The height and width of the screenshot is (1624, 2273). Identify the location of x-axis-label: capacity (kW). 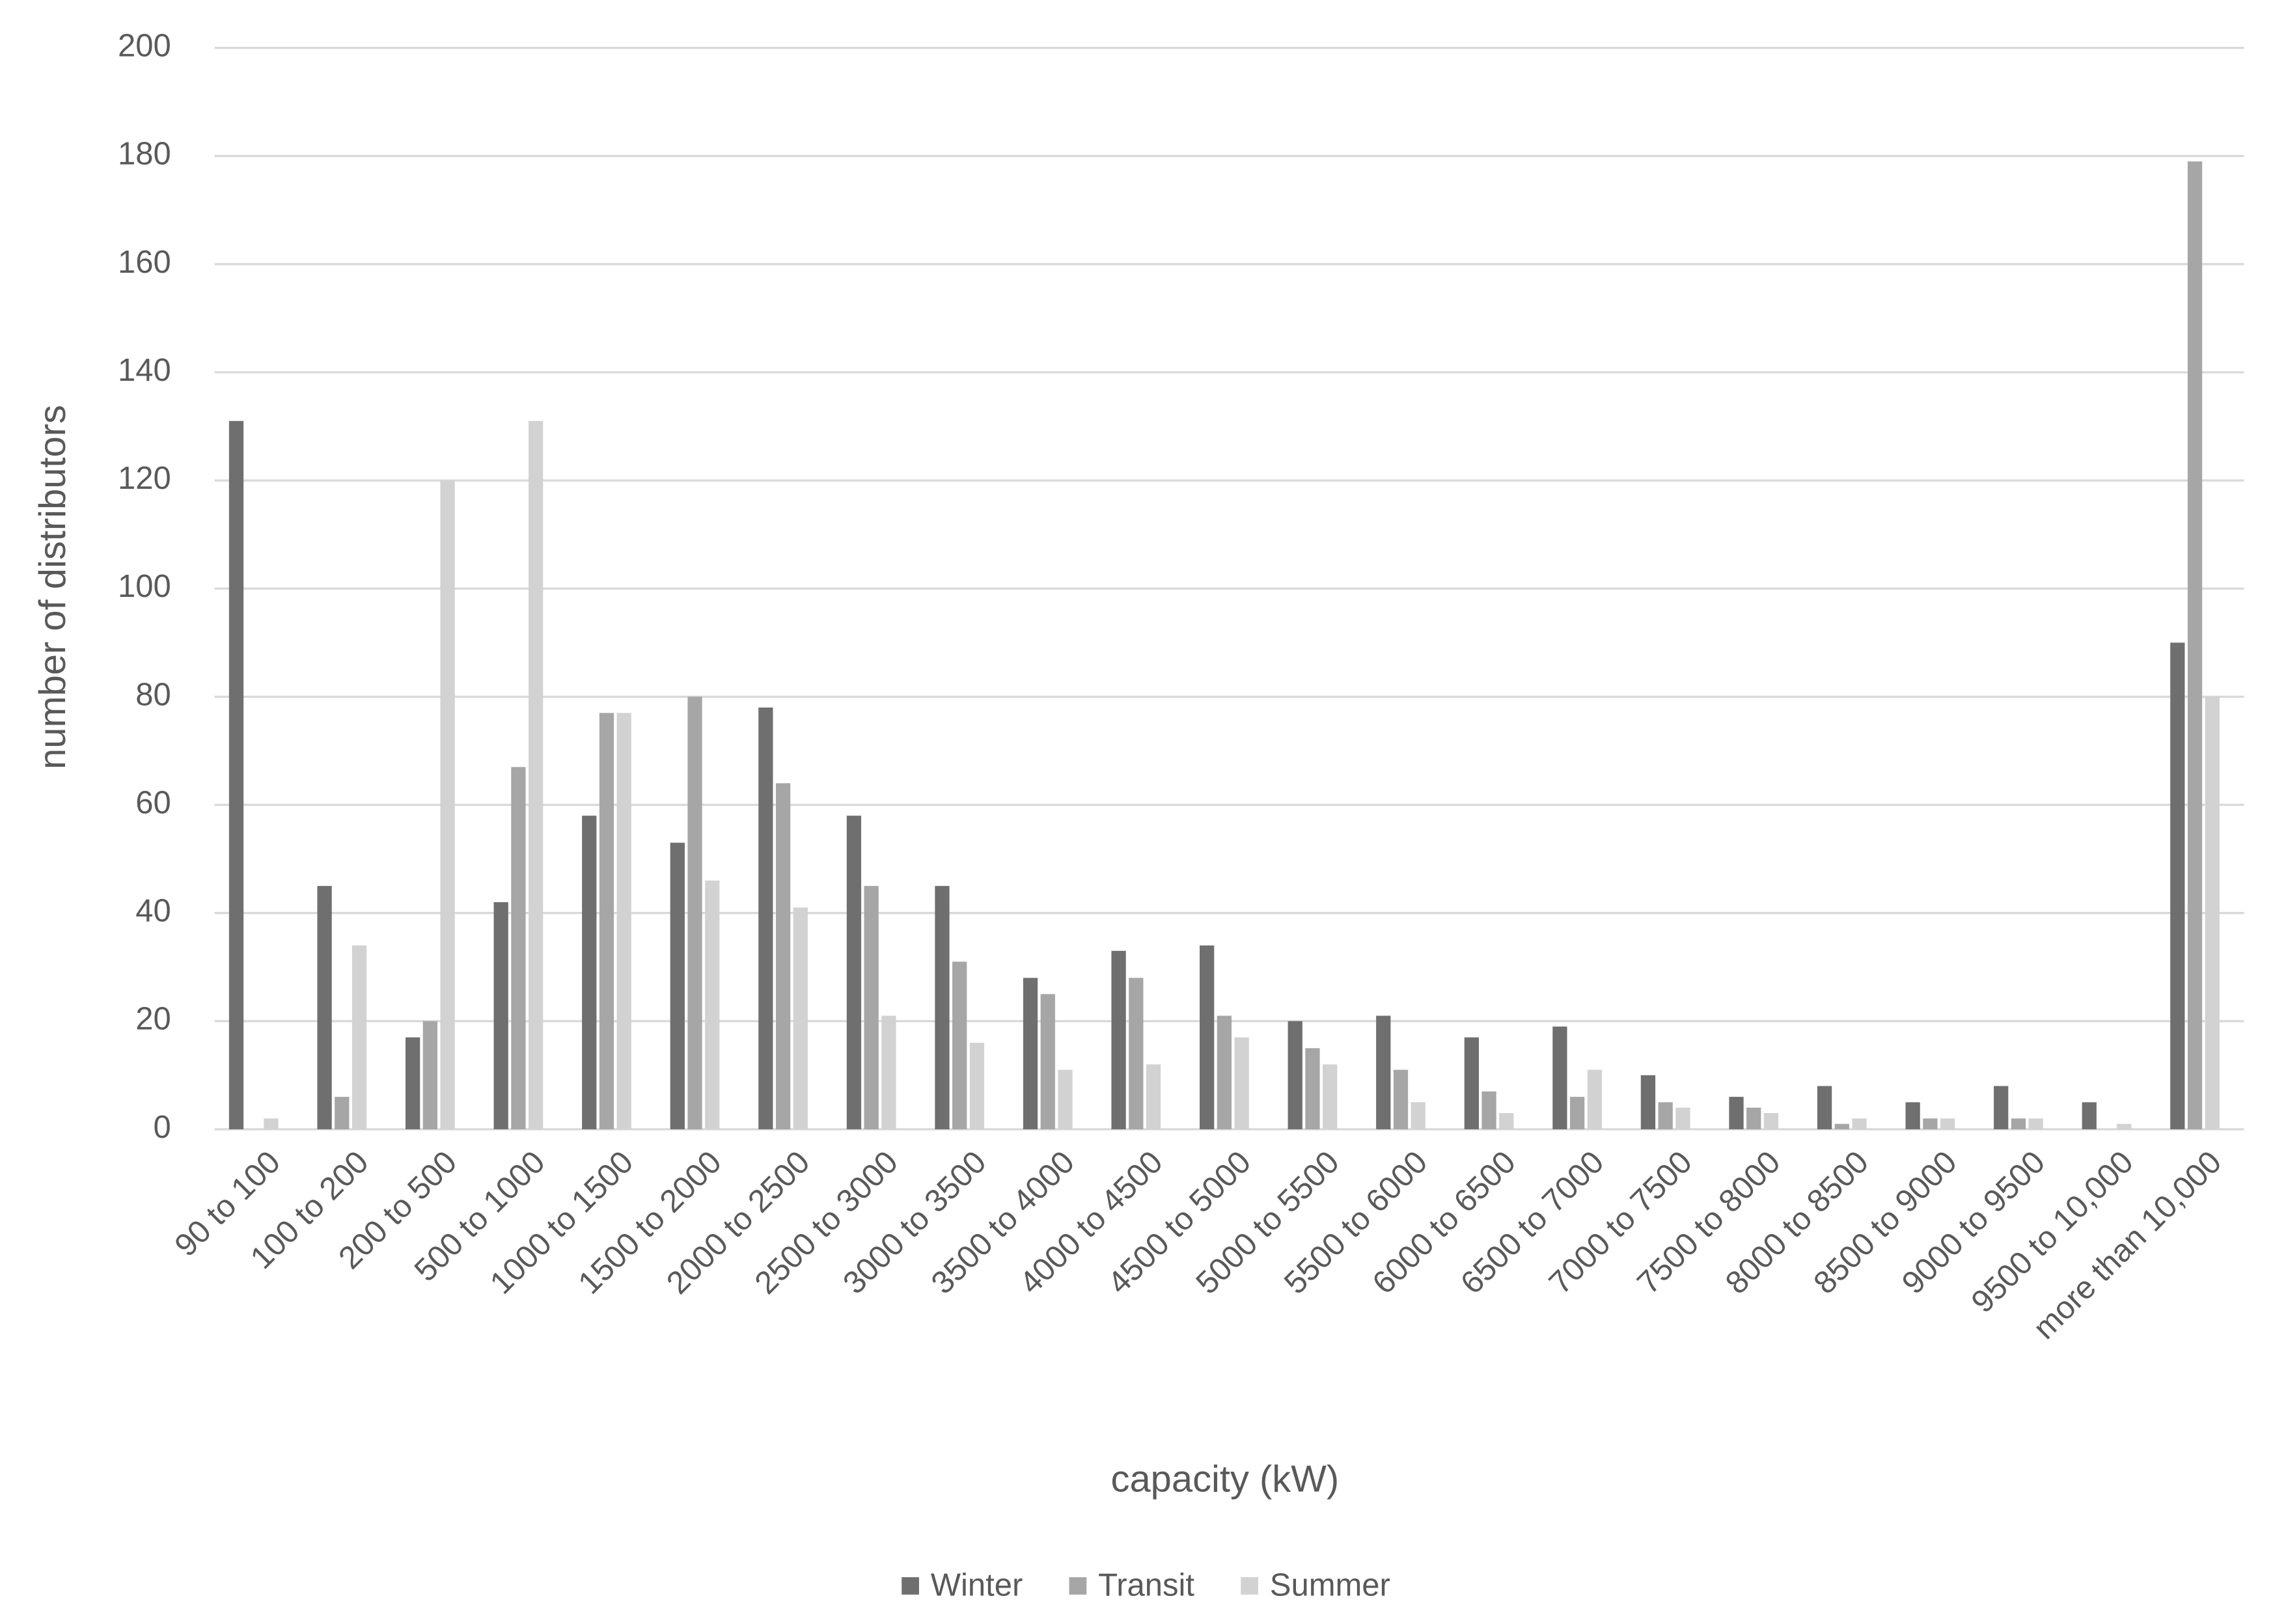
(1225, 1479).